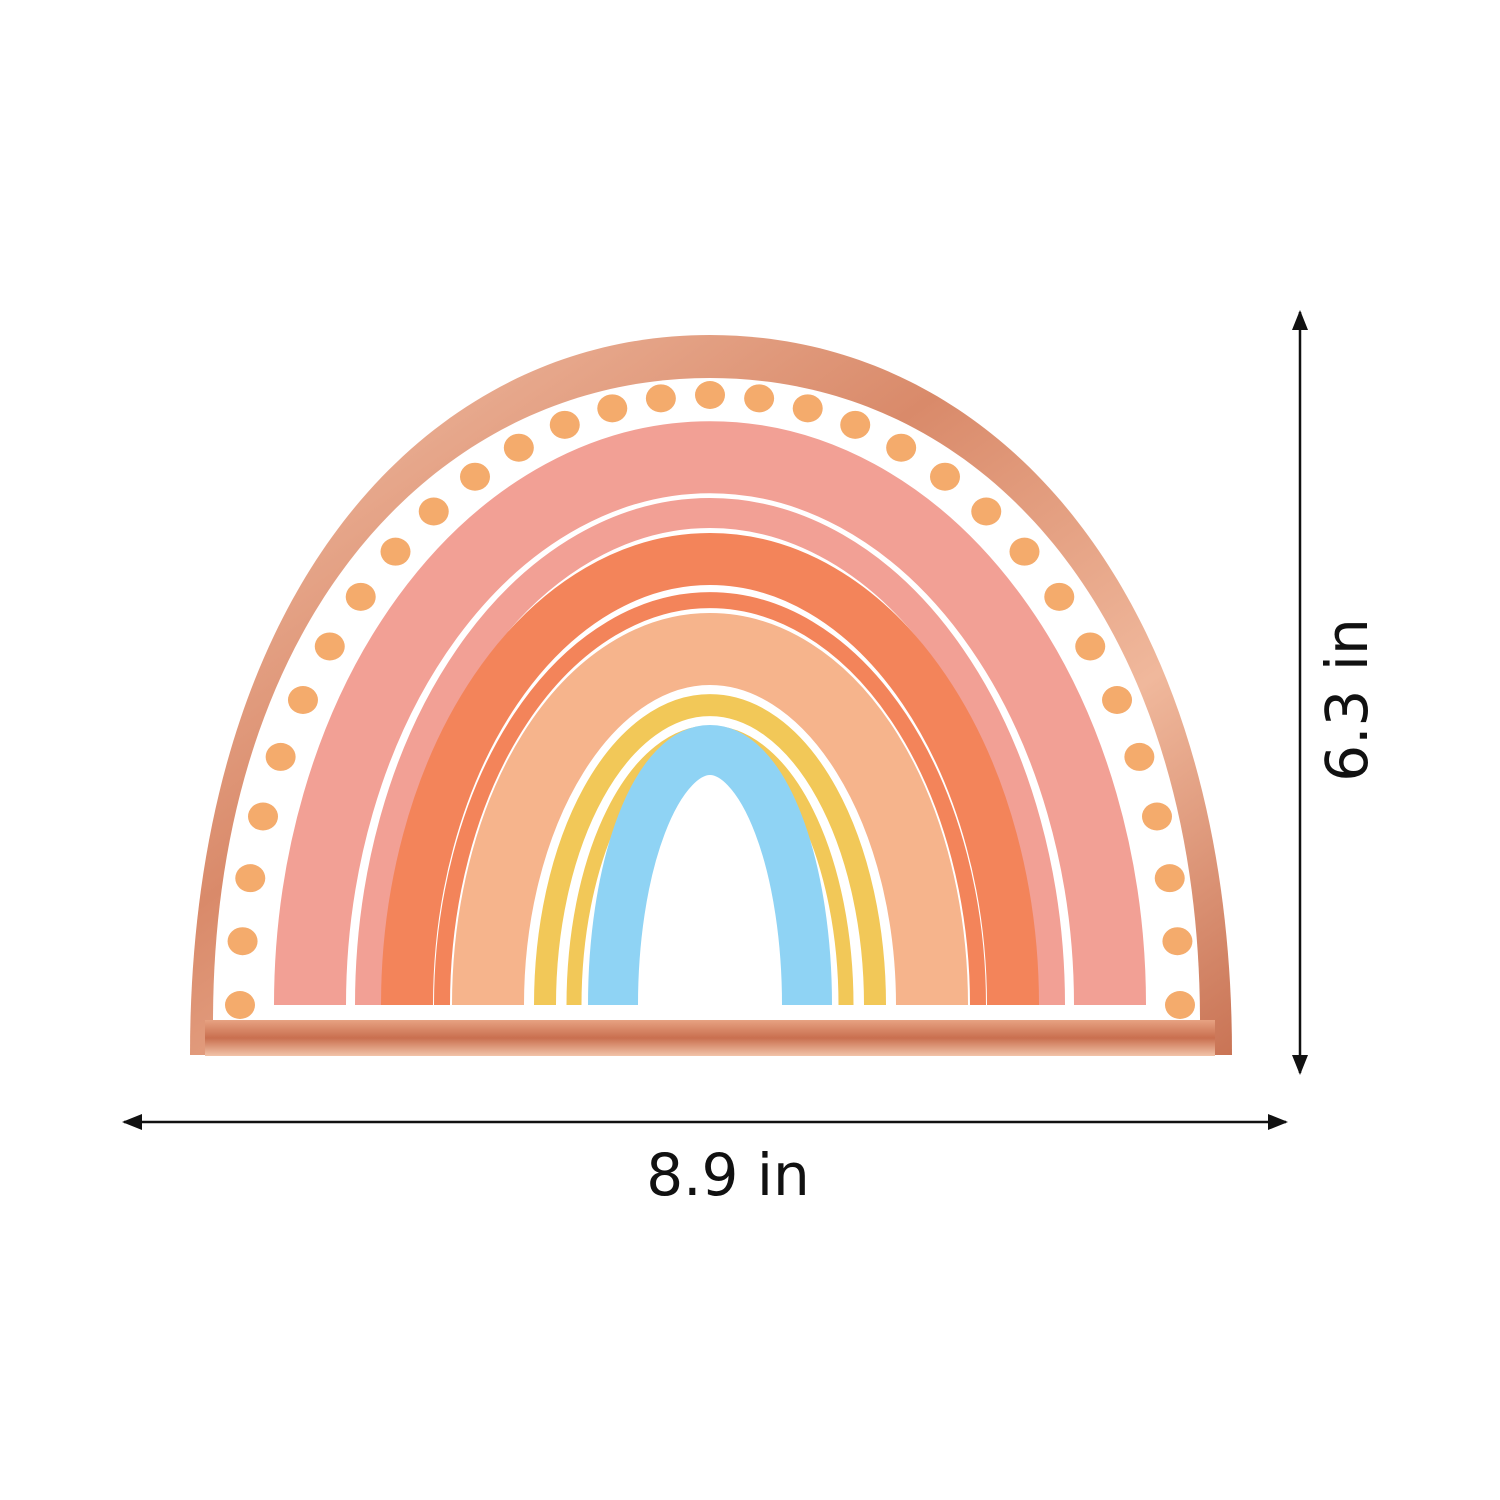 Image resolution: width=1500 pixels, height=1500 pixels. I want to click on width-label: 8.9 in, so click(728, 1175).